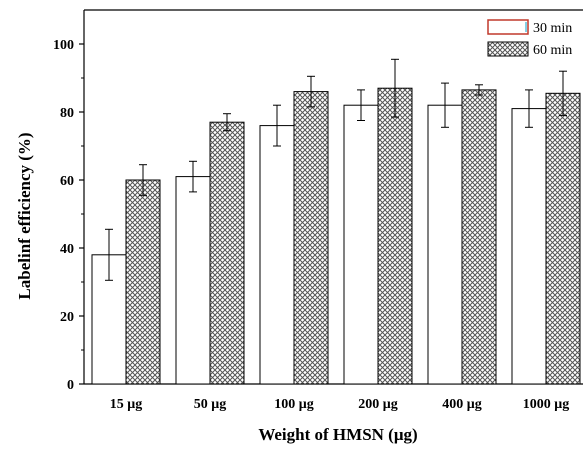  What do you see at coordinates (508, 27) in the screenshot?
I see `legend-swatch-30-min` at bounding box center [508, 27].